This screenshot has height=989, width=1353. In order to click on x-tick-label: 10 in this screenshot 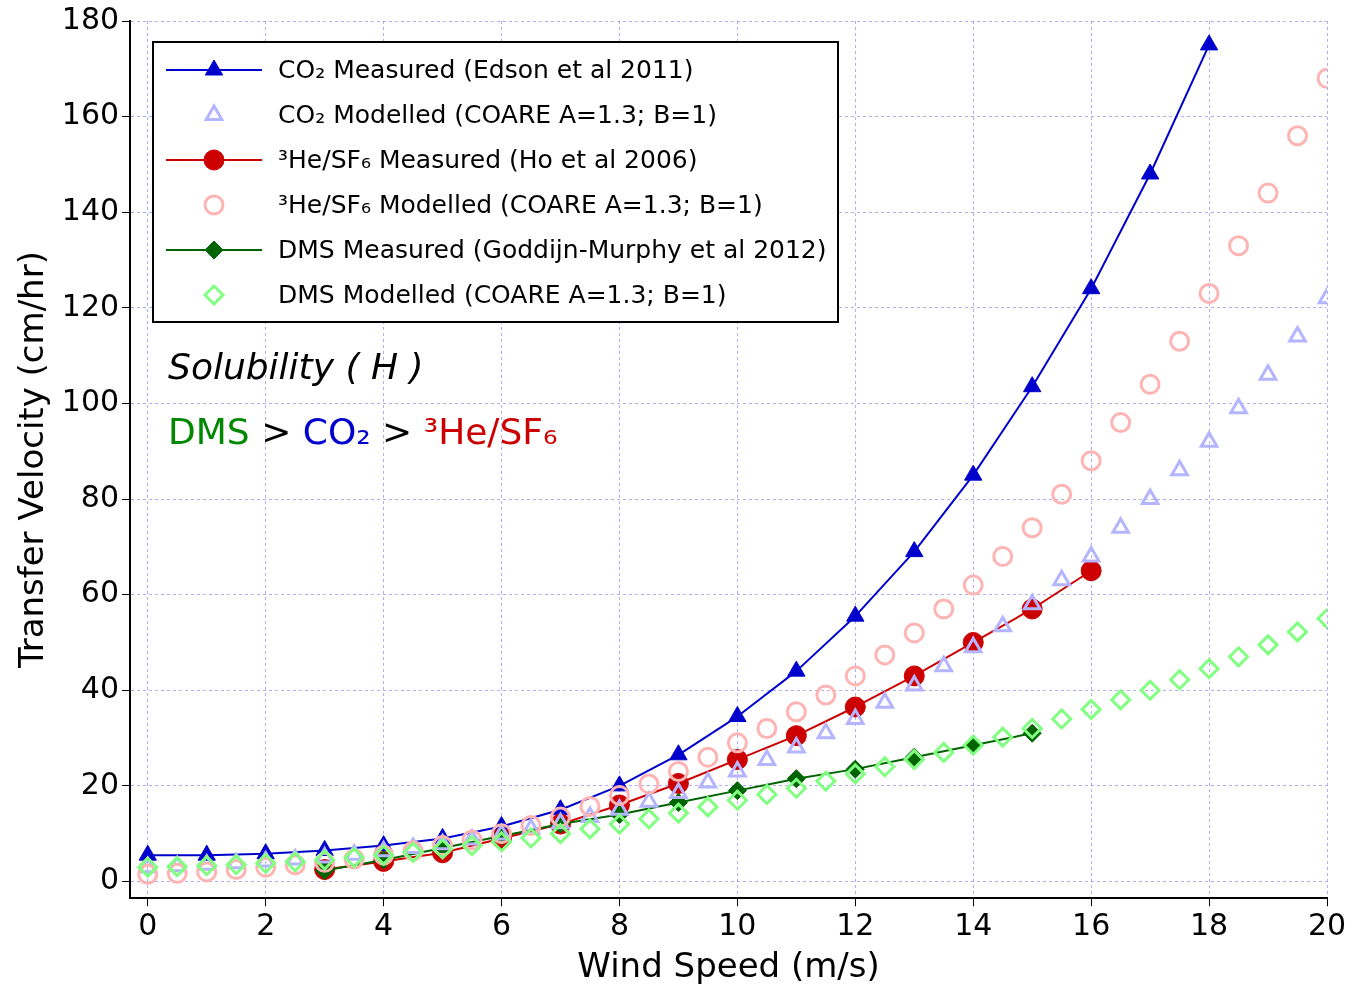, I will do `click(737, 924)`.